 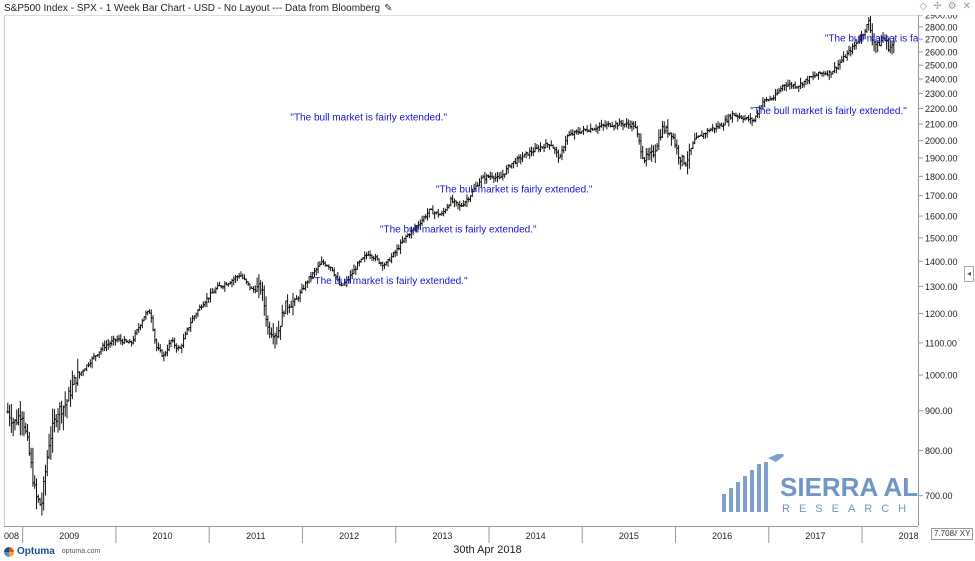 What do you see at coordinates (941, 94) in the screenshot?
I see `y-tick-label: 2300.00` at bounding box center [941, 94].